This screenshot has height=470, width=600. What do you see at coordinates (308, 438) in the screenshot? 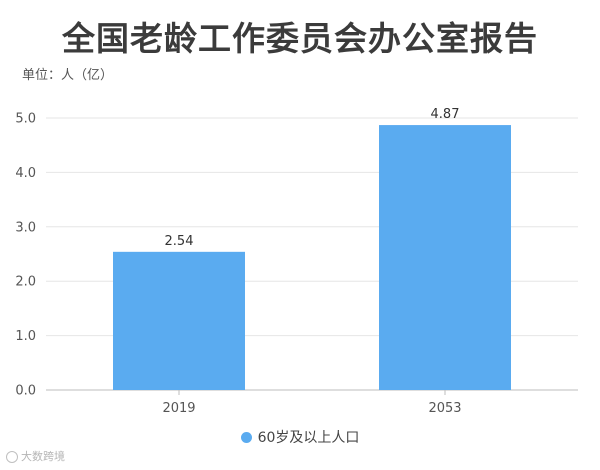
I see `legend-label: 60岁及以上人口` at bounding box center [308, 438].